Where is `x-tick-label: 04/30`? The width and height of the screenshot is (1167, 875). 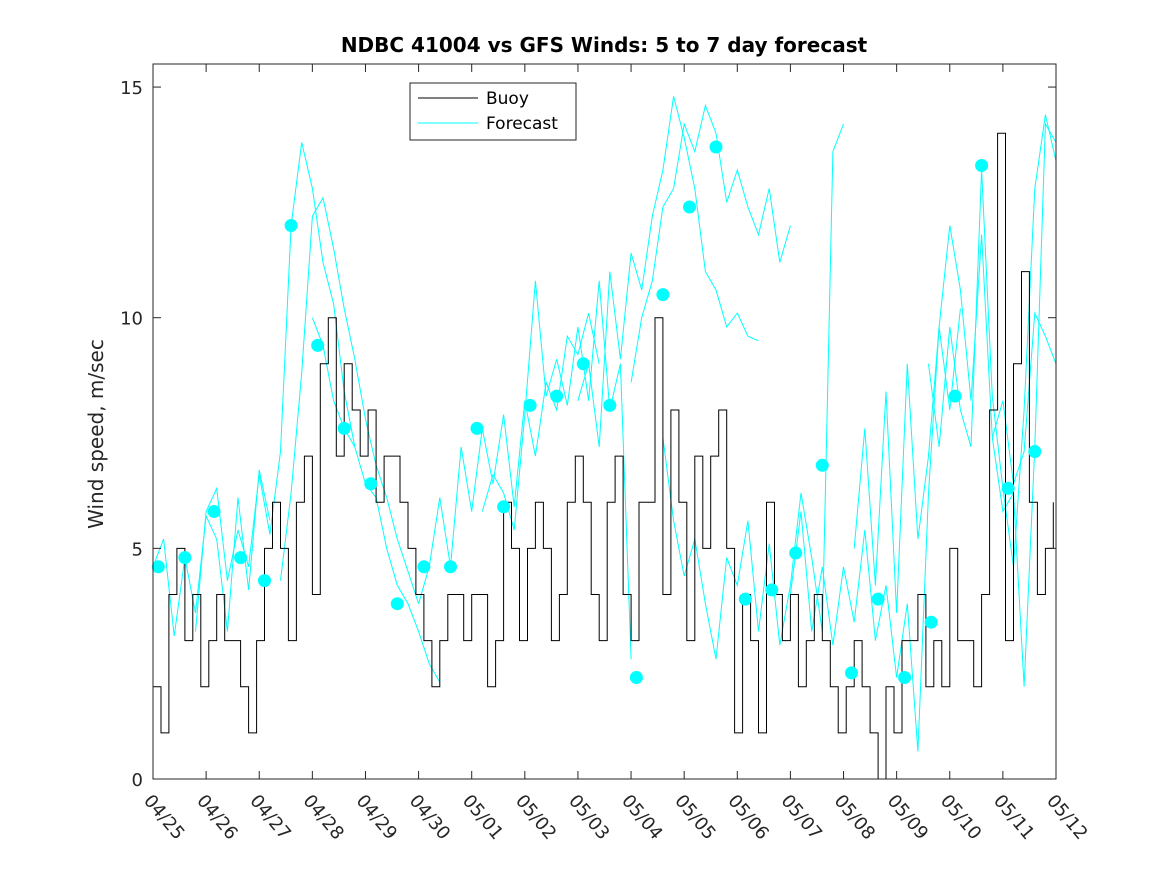 x-tick-label: 04/30 is located at coordinates (429, 817).